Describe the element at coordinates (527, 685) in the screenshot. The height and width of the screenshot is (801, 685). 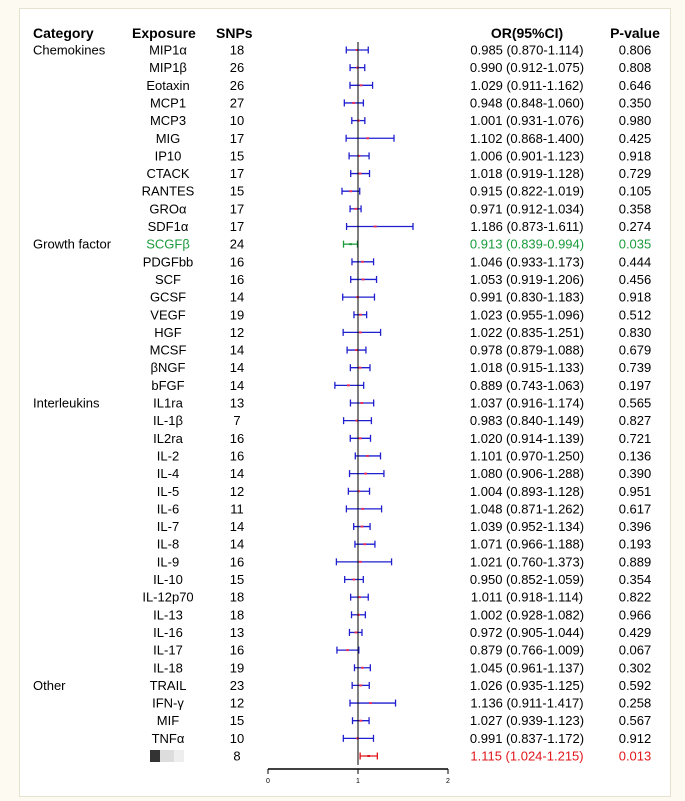
I see `or-ci-text: 1.026 (0.935-1.125)` at that location.